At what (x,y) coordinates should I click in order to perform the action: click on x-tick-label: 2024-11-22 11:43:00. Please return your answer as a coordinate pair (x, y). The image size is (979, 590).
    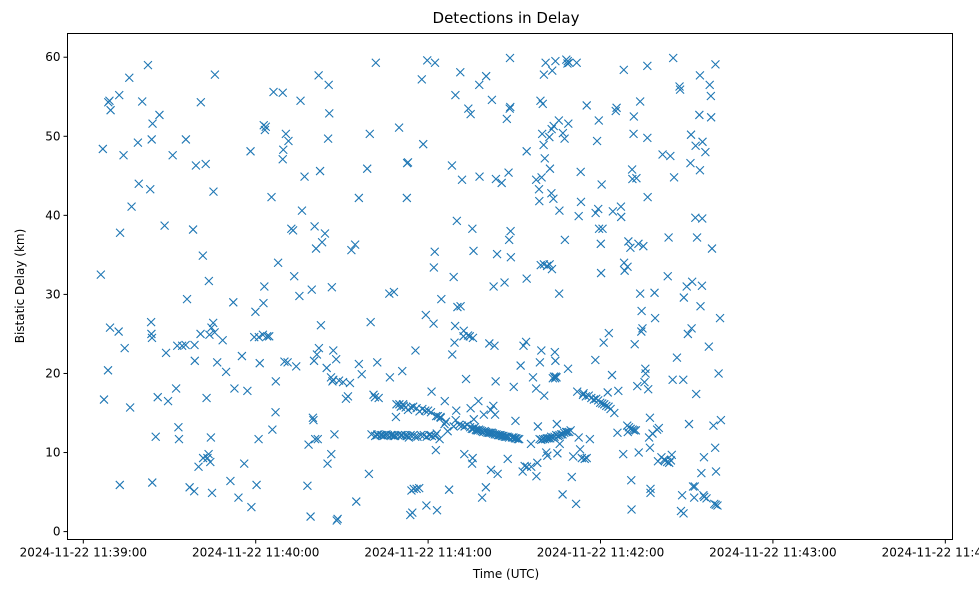
    Looking at the image, I should click on (772, 553).